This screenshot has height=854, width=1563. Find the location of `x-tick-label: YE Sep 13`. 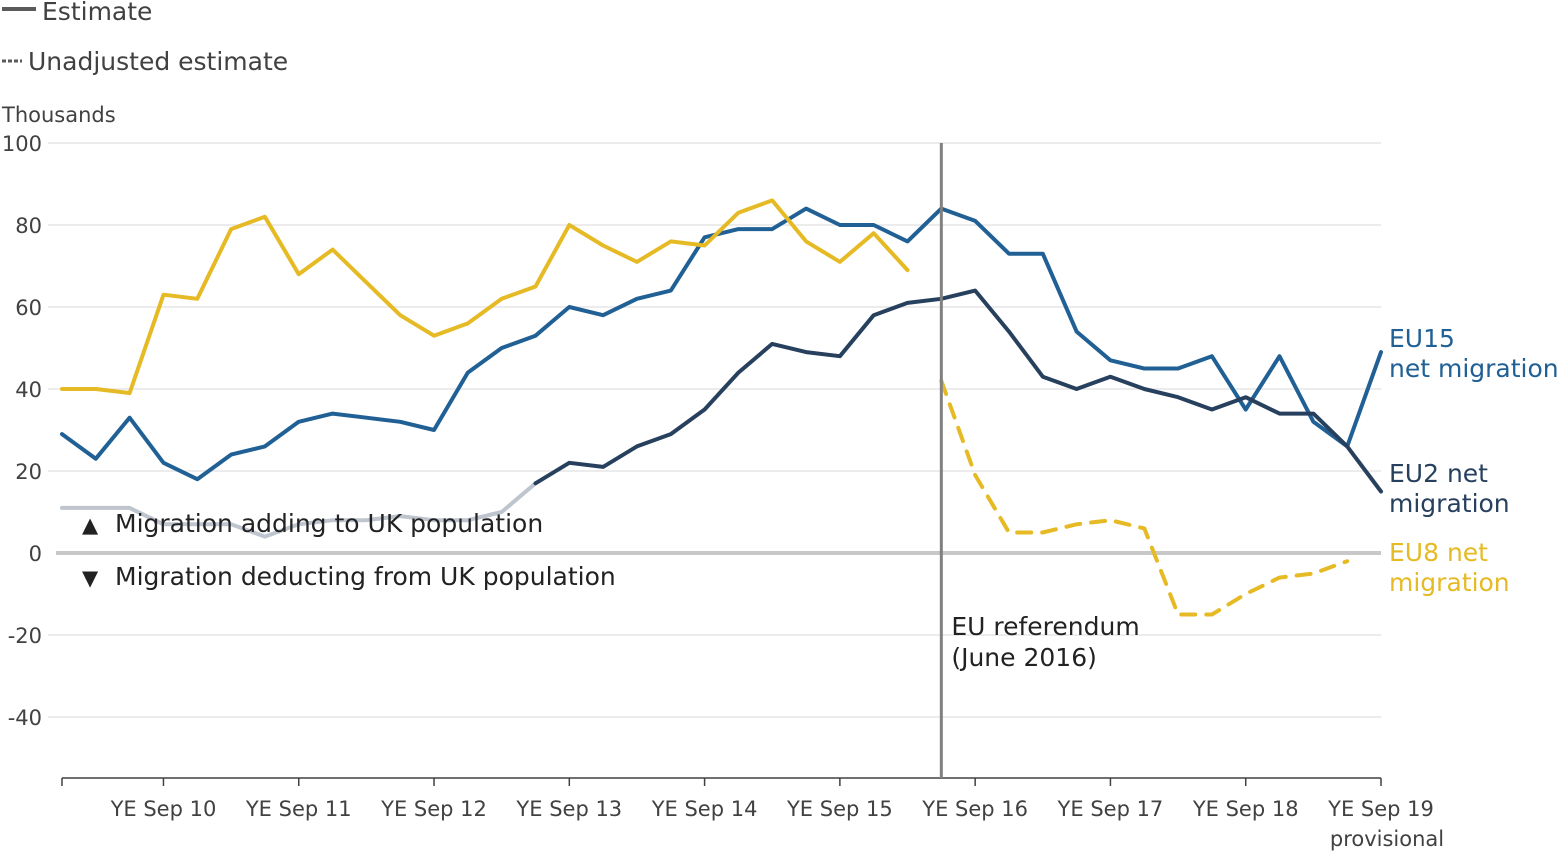

x-tick-label: YE Sep 13 is located at coordinates (568, 809).